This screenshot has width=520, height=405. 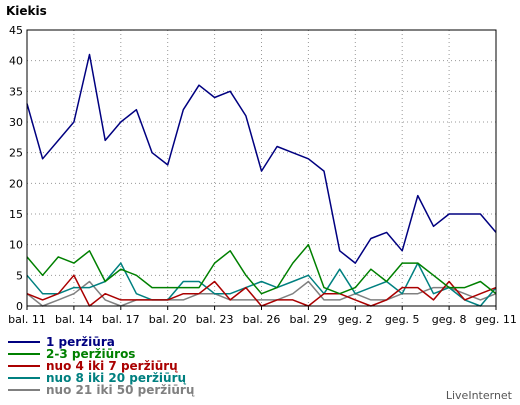 I want to click on y-tick-label: 35, so click(x=16, y=91).